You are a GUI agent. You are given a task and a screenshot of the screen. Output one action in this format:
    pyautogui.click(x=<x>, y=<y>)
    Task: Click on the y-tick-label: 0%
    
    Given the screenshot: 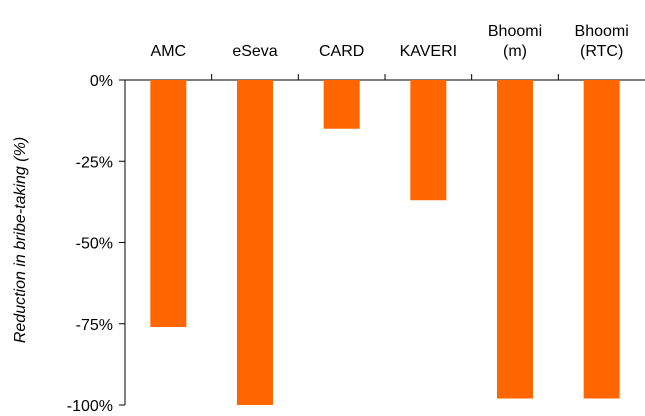 What is the action you would take?
    pyautogui.click(x=101, y=81)
    